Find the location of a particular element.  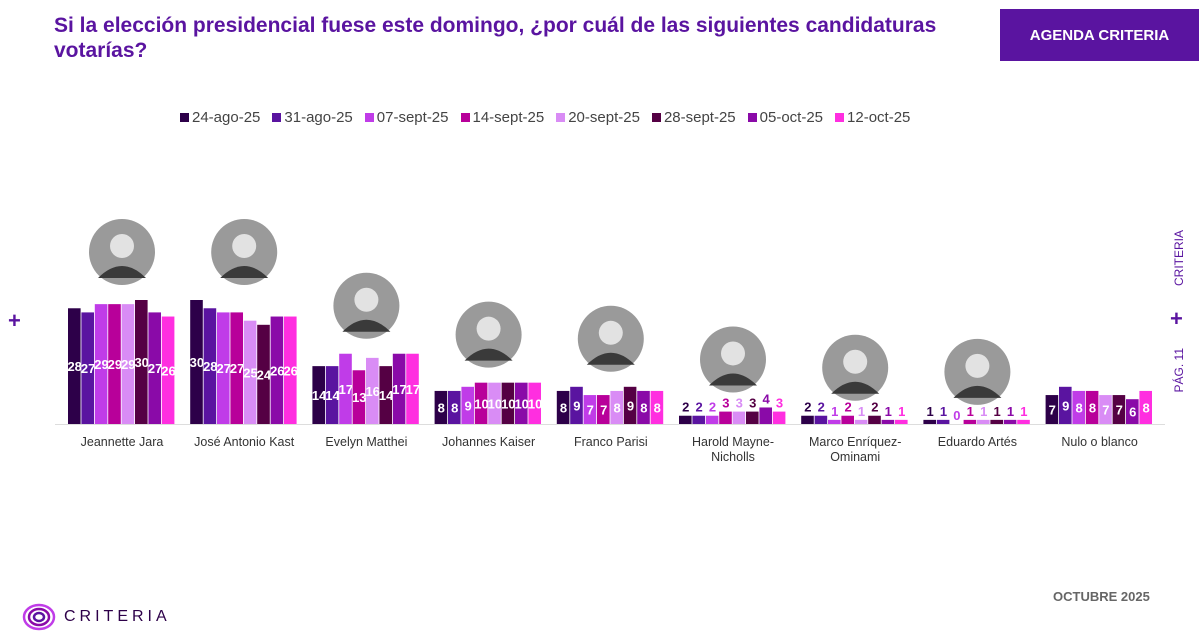

legend-label: 14-sept-25 is located at coordinates (508, 117).